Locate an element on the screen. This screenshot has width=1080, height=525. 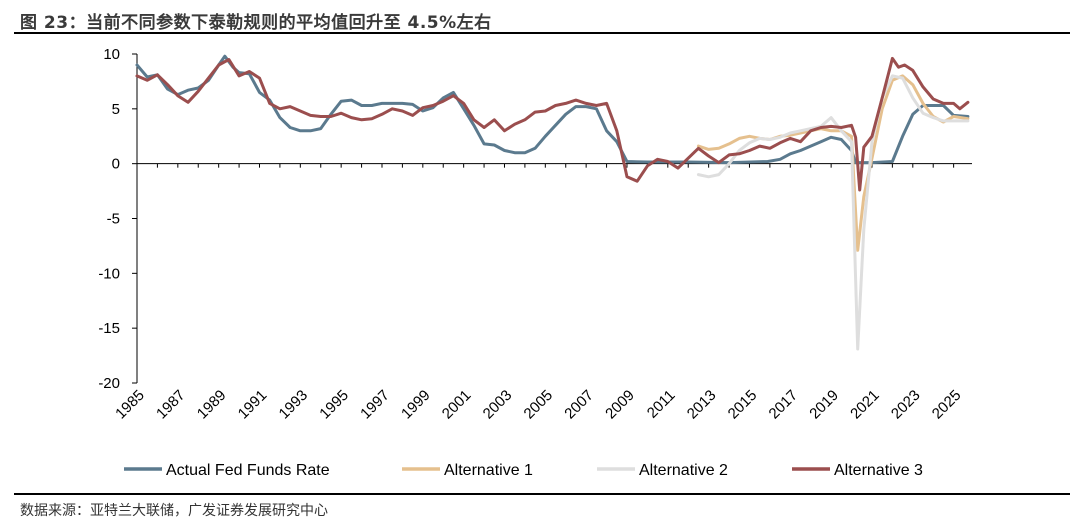
x-tick-label: 2001 is located at coordinates (457, 405).